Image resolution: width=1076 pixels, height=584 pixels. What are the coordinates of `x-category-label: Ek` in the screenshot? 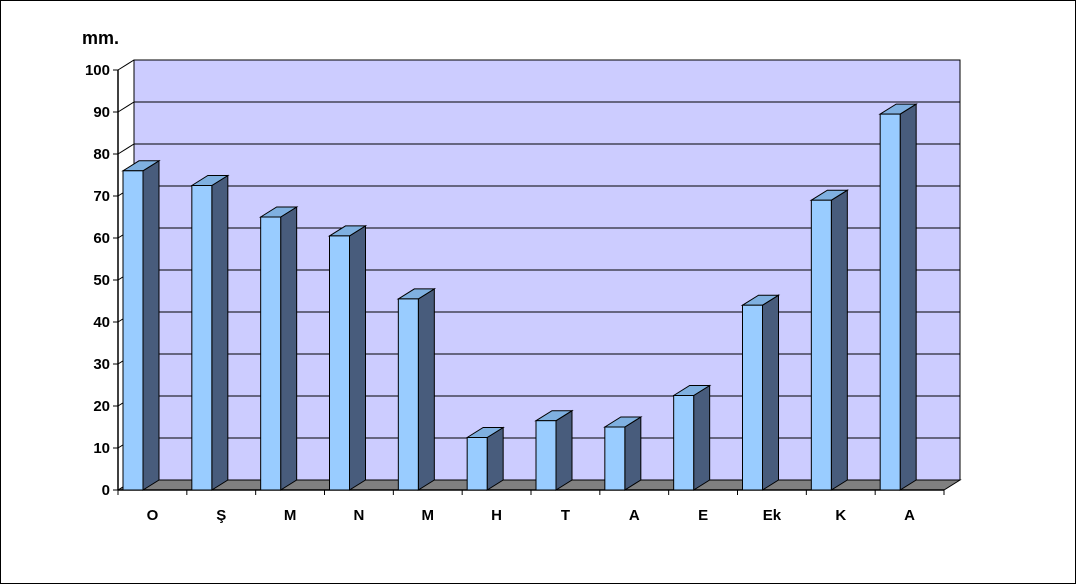 It's located at (772, 515).